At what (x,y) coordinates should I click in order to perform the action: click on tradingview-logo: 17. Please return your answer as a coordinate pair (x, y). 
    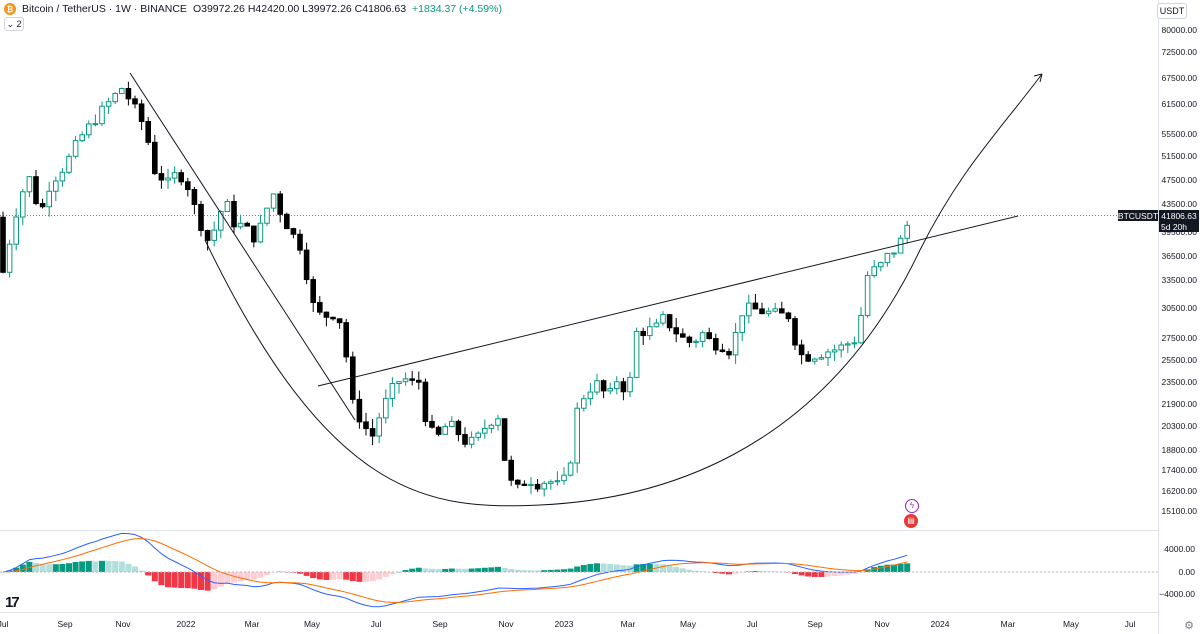
    Looking at the image, I should click on (12, 602).